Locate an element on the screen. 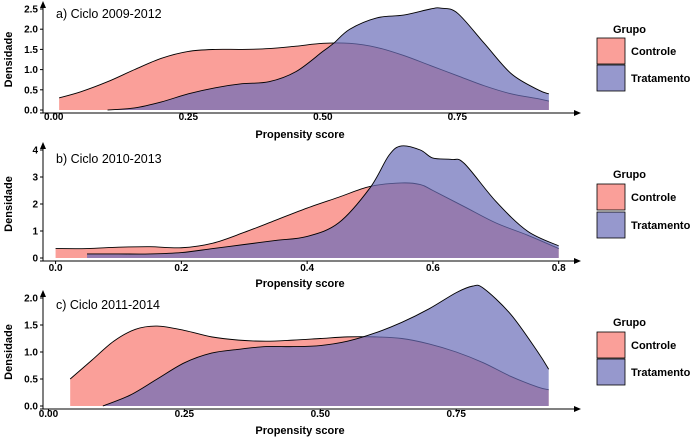  x-tick-label: 0.4 is located at coordinates (307, 268).